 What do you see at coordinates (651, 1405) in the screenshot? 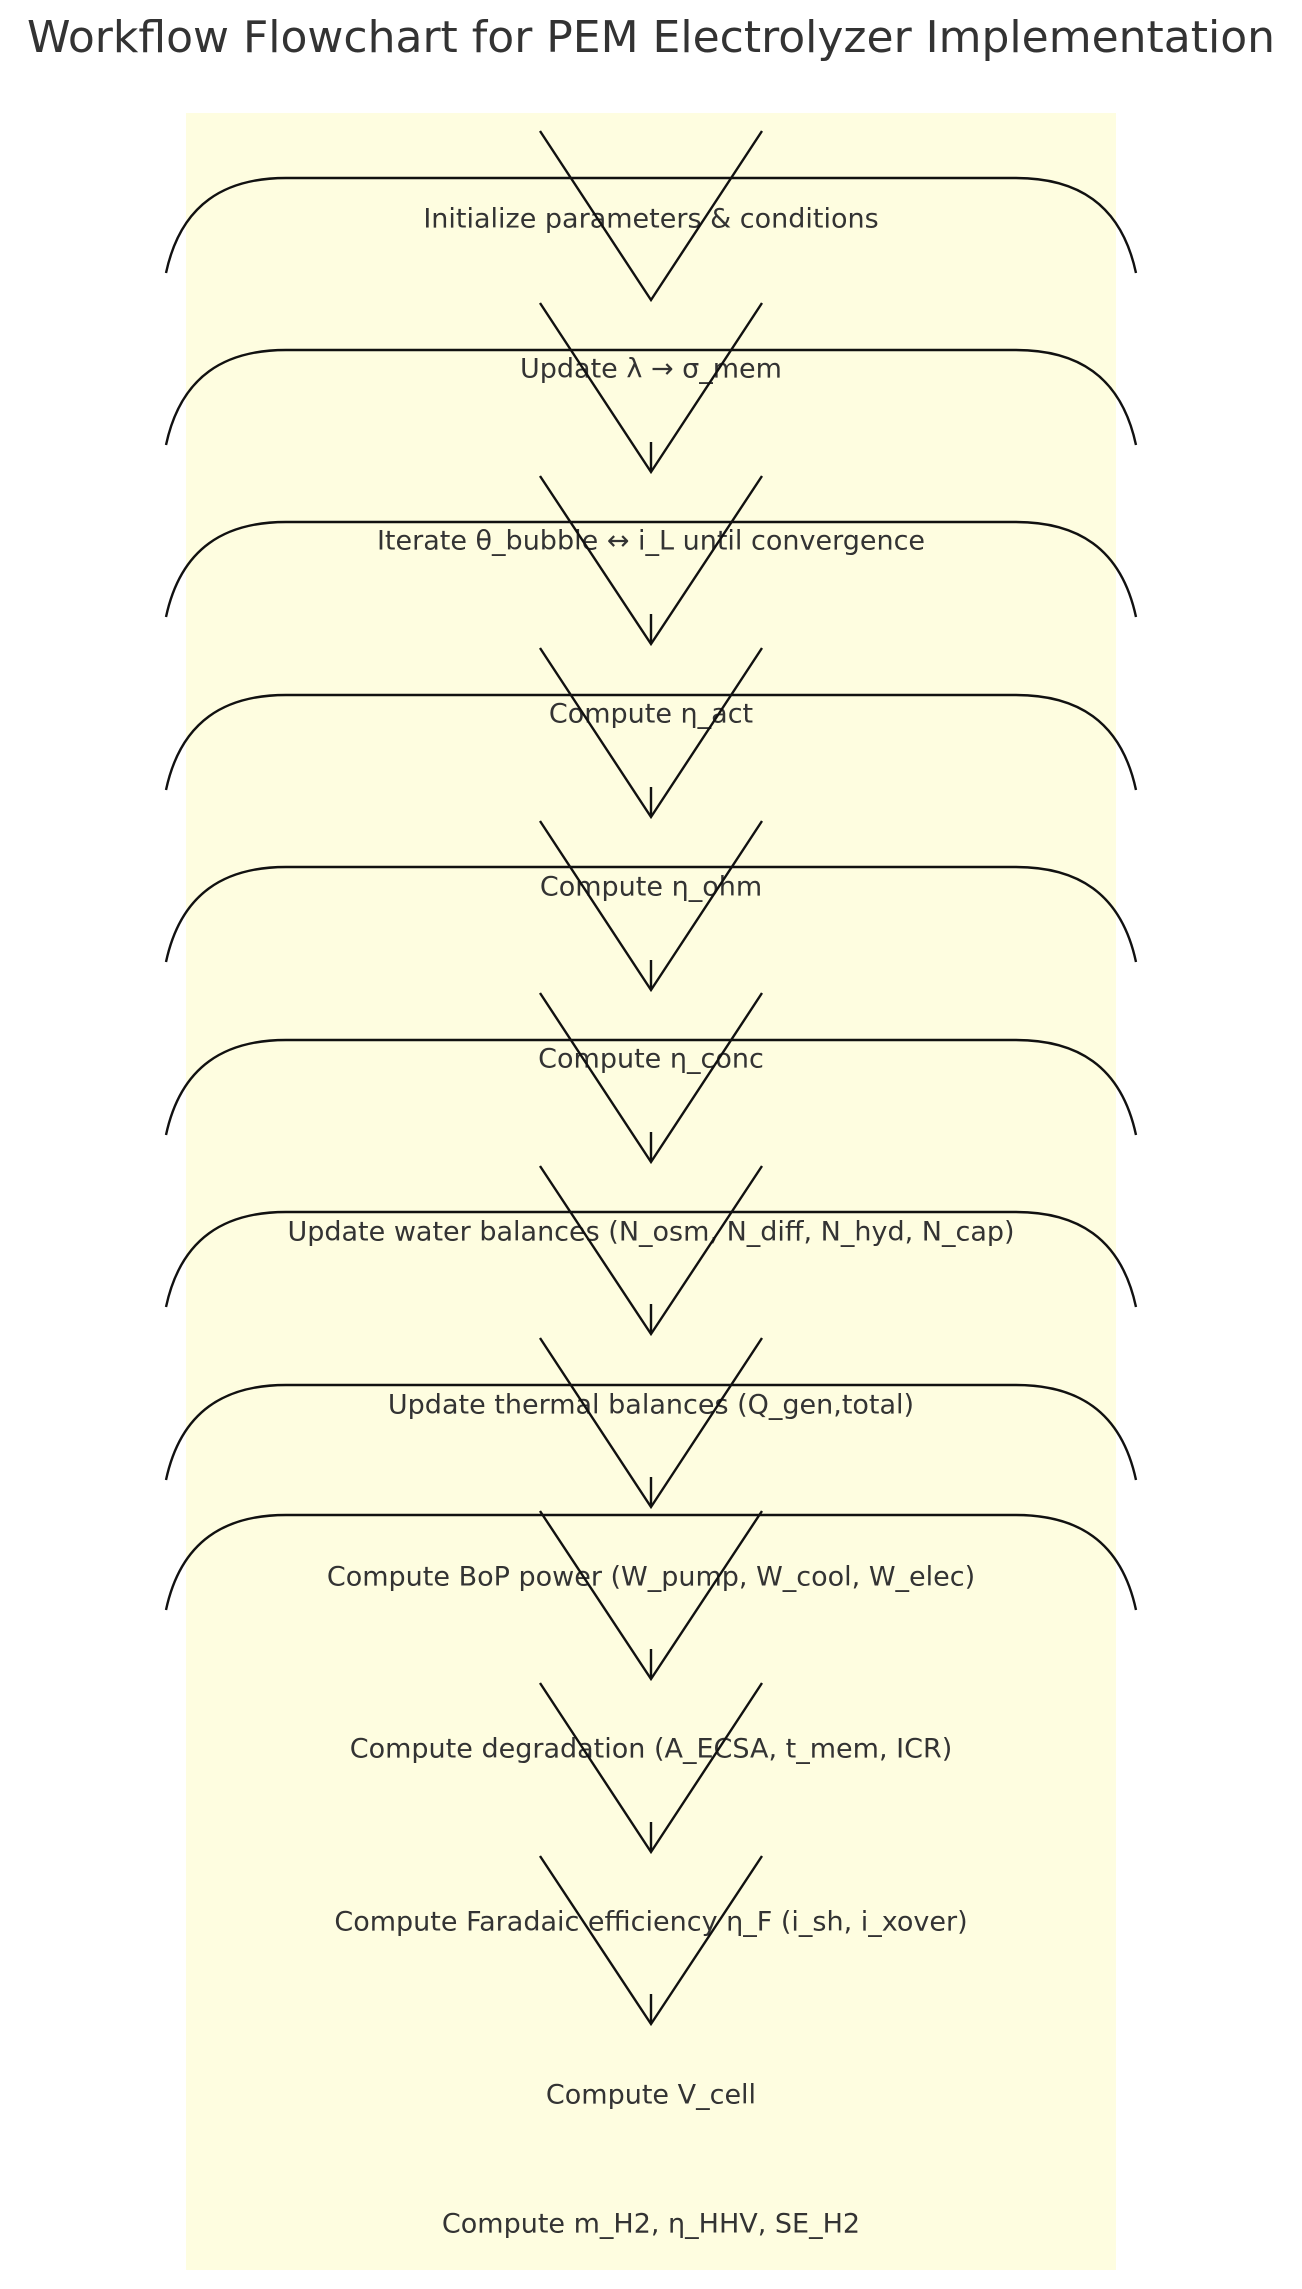
I see `step-label: Update thermal balances (Q_gen,total)` at bounding box center [651, 1405].